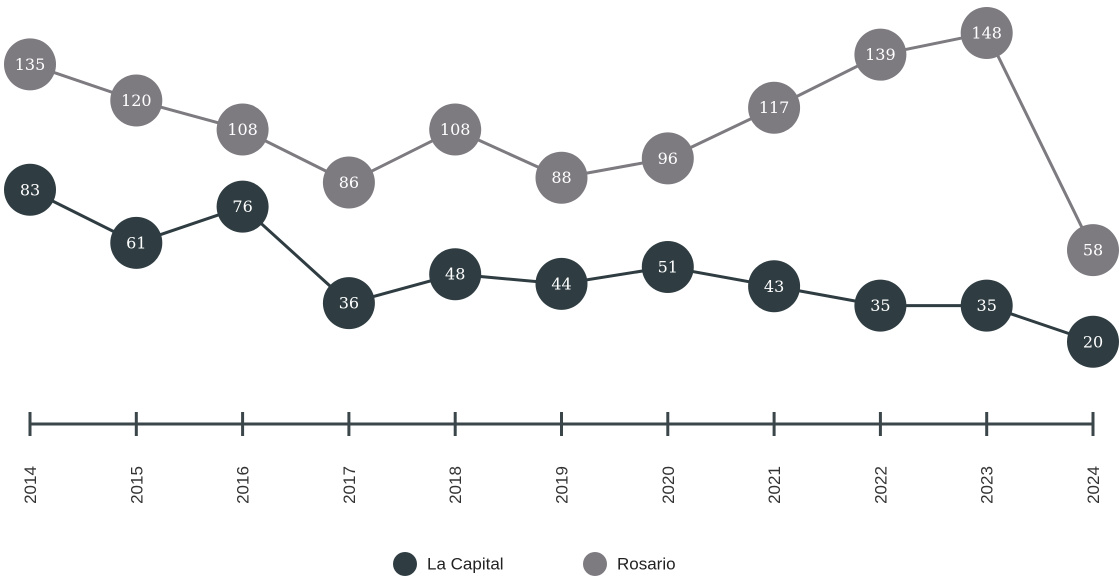 The image size is (1119, 576). I want to click on data-label: 20, so click(1093, 341).